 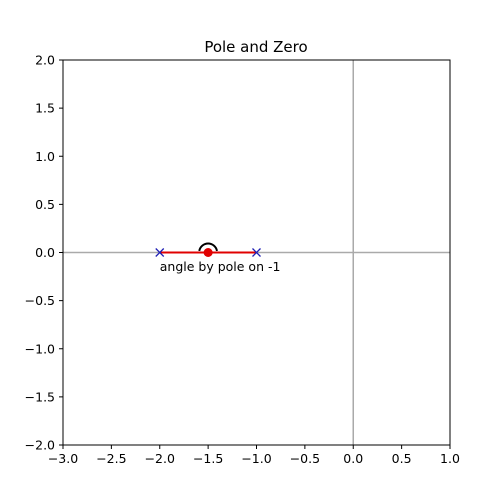 I want to click on test-point, so click(x=208, y=252).